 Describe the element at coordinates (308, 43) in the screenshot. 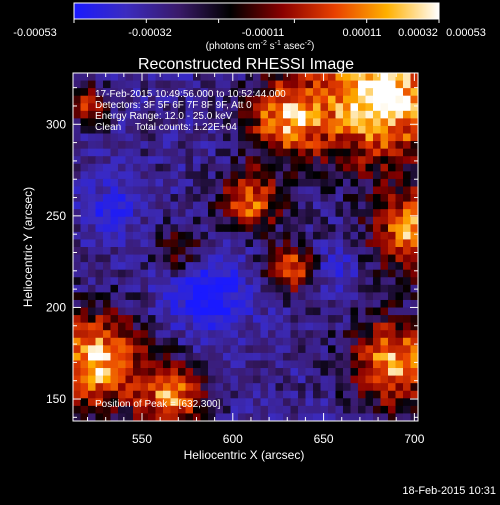

I see `unit-part-5: -2` at that location.